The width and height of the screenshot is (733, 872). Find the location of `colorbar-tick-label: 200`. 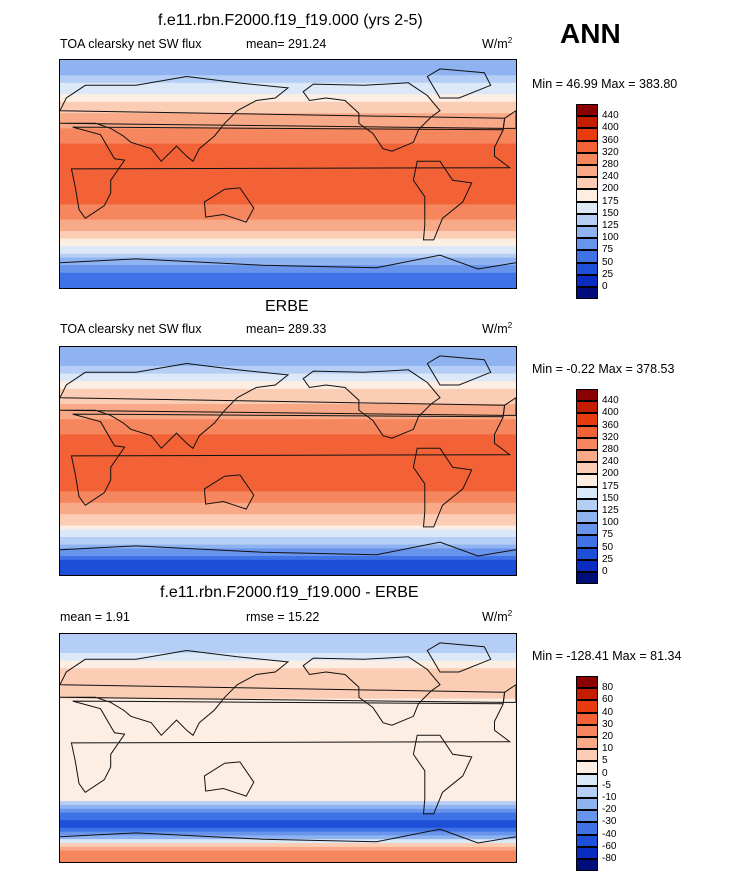

colorbar-tick-label: 200 is located at coordinates (610, 474).